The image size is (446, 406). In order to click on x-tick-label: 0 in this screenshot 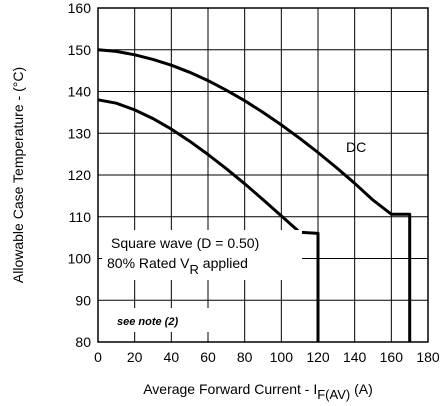, I will do `click(98, 357)`.